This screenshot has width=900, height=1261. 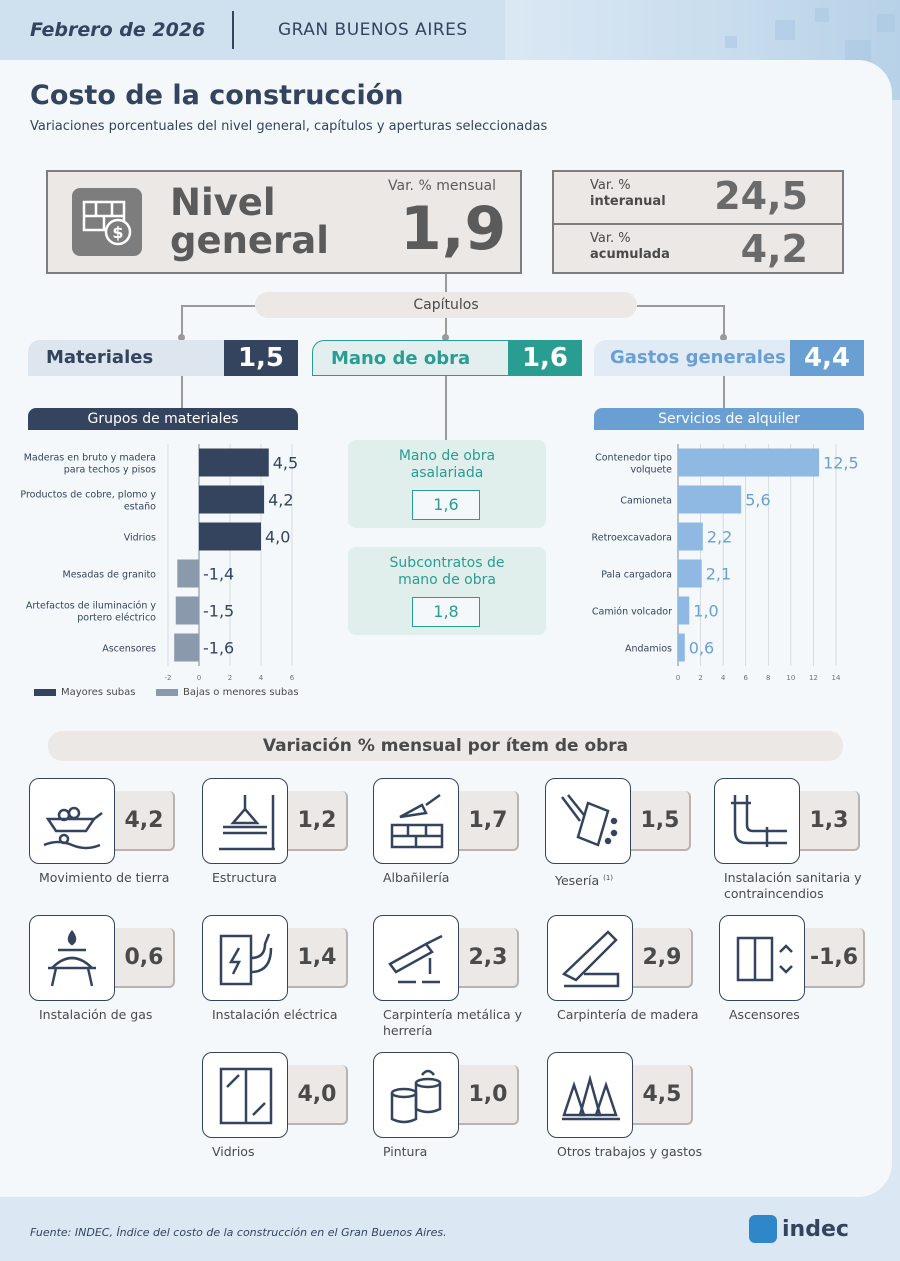 What do you see at coordinates (799, 985) in the screenshot?
I see `item-ascensores: -1,6 Ascensores` at bounding box center [799, 985].